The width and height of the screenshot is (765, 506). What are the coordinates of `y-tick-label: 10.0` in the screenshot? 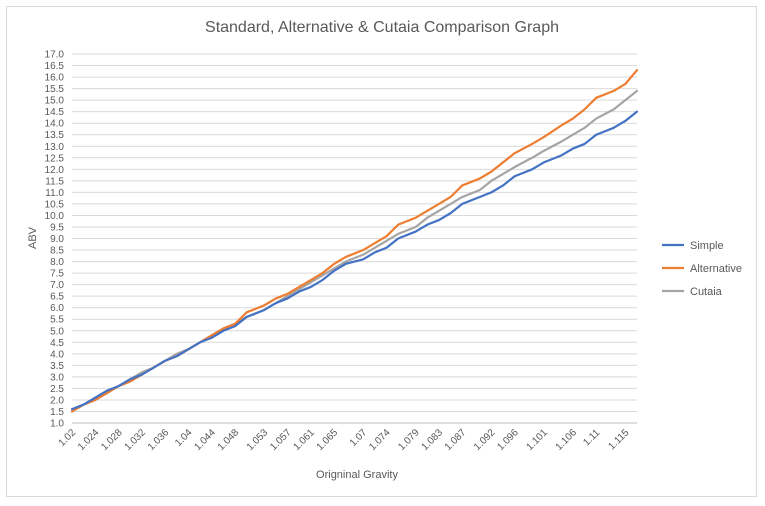 It's located at (55, 216).